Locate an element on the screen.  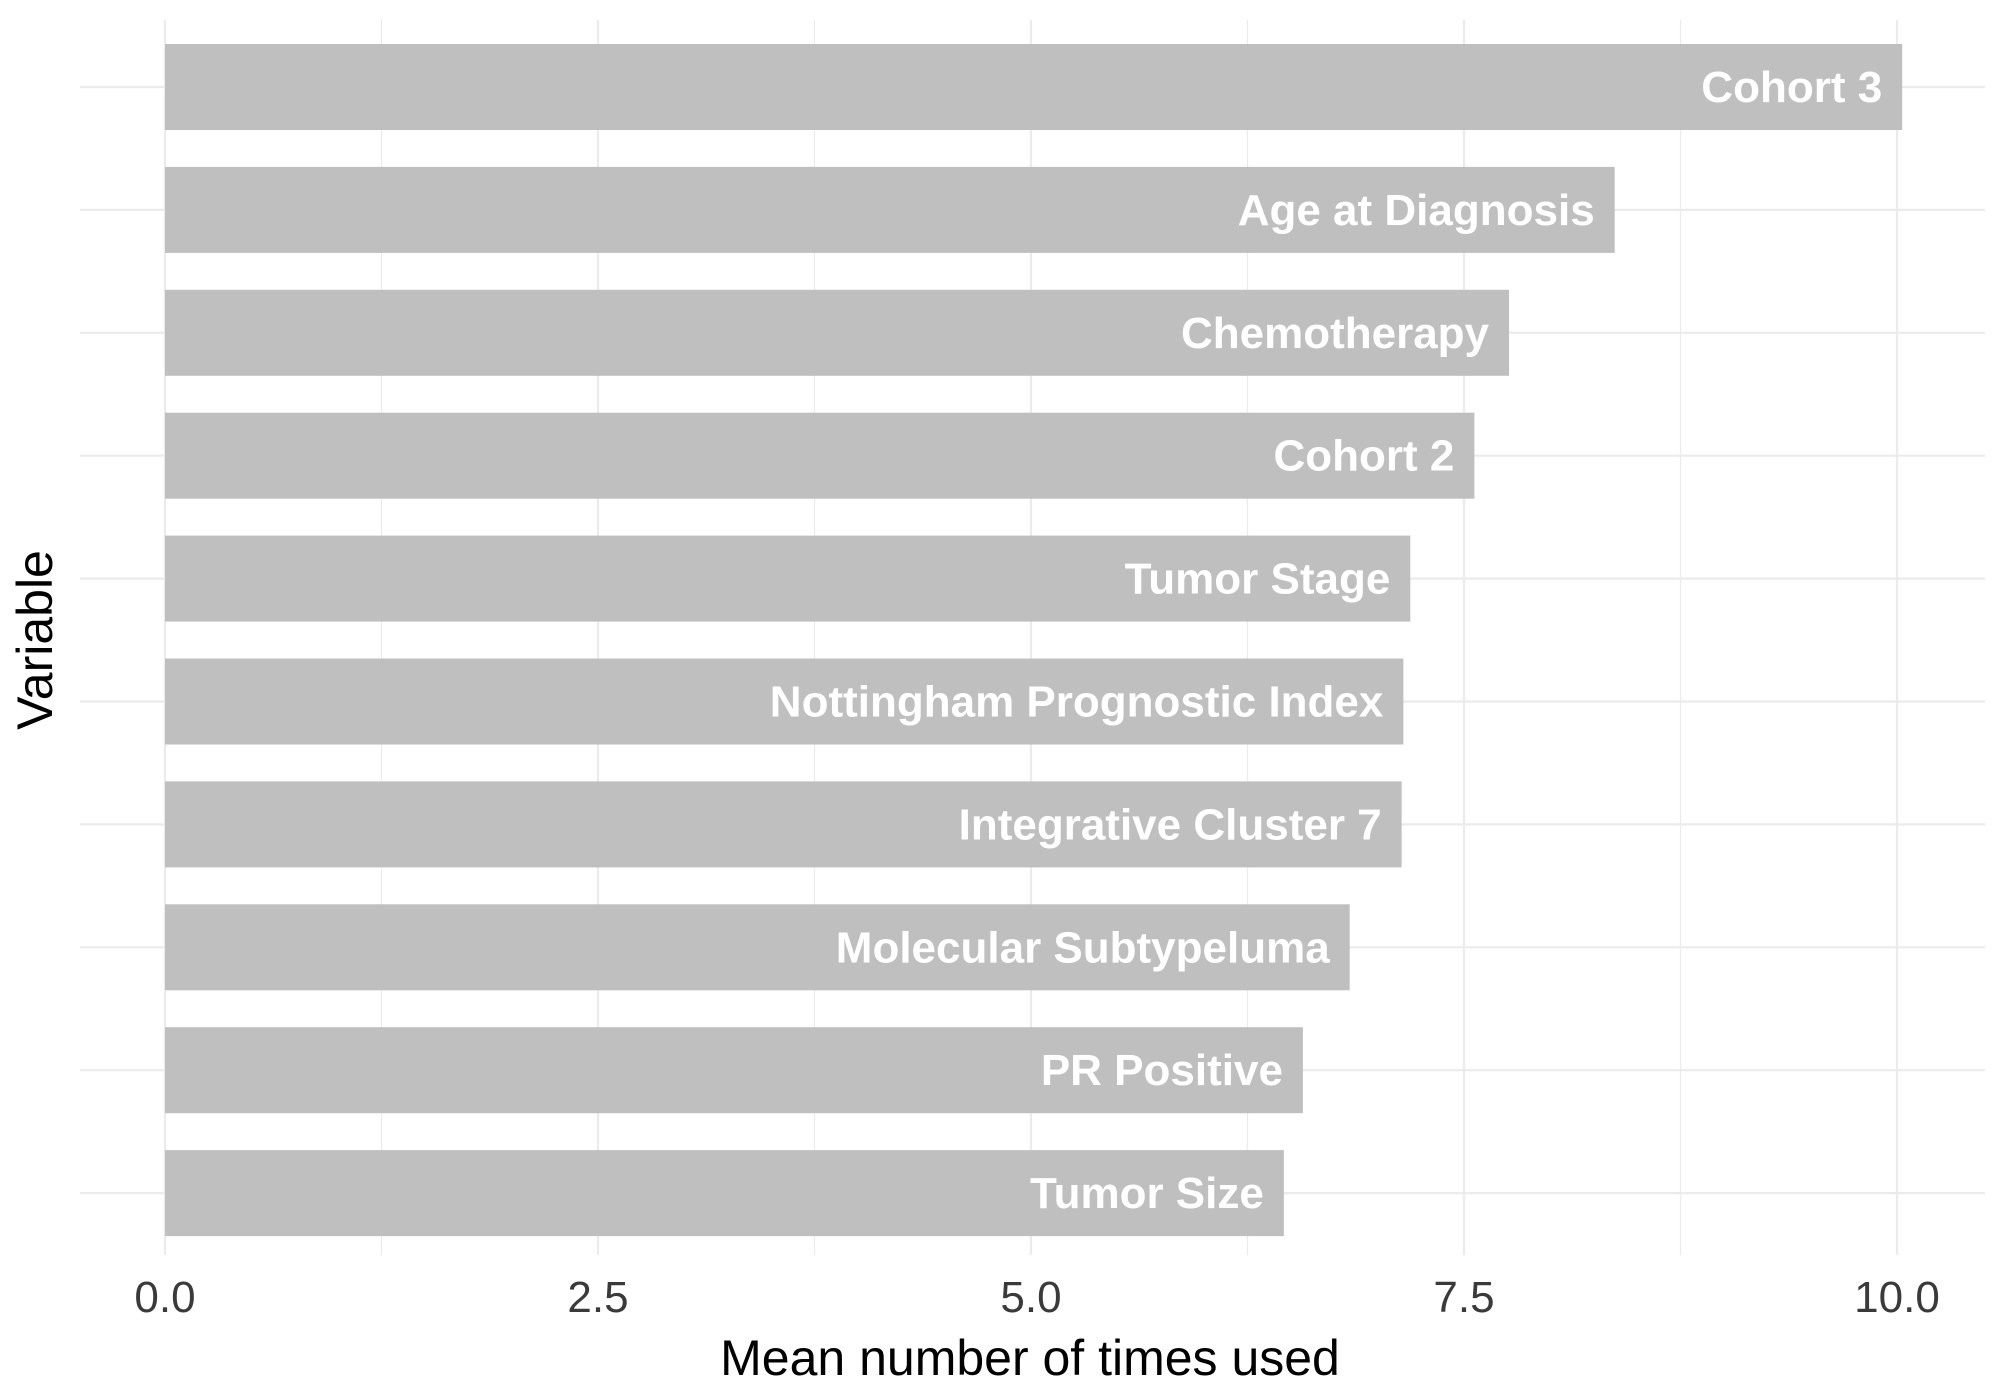
x-tick-label: 10.0 is located at coordinates (1897, 1297).